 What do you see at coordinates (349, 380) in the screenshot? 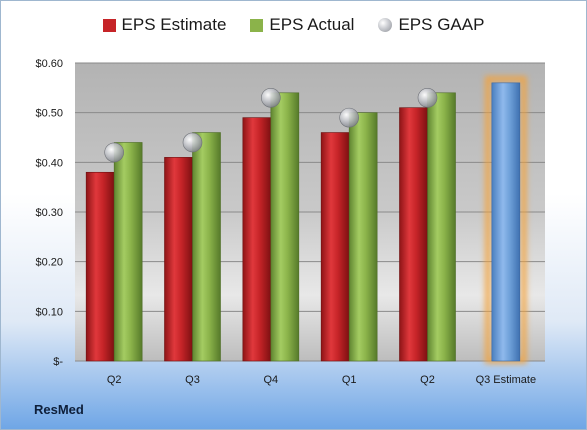
I see `x-tick-label: Q1` at bounding box center [349, 380].